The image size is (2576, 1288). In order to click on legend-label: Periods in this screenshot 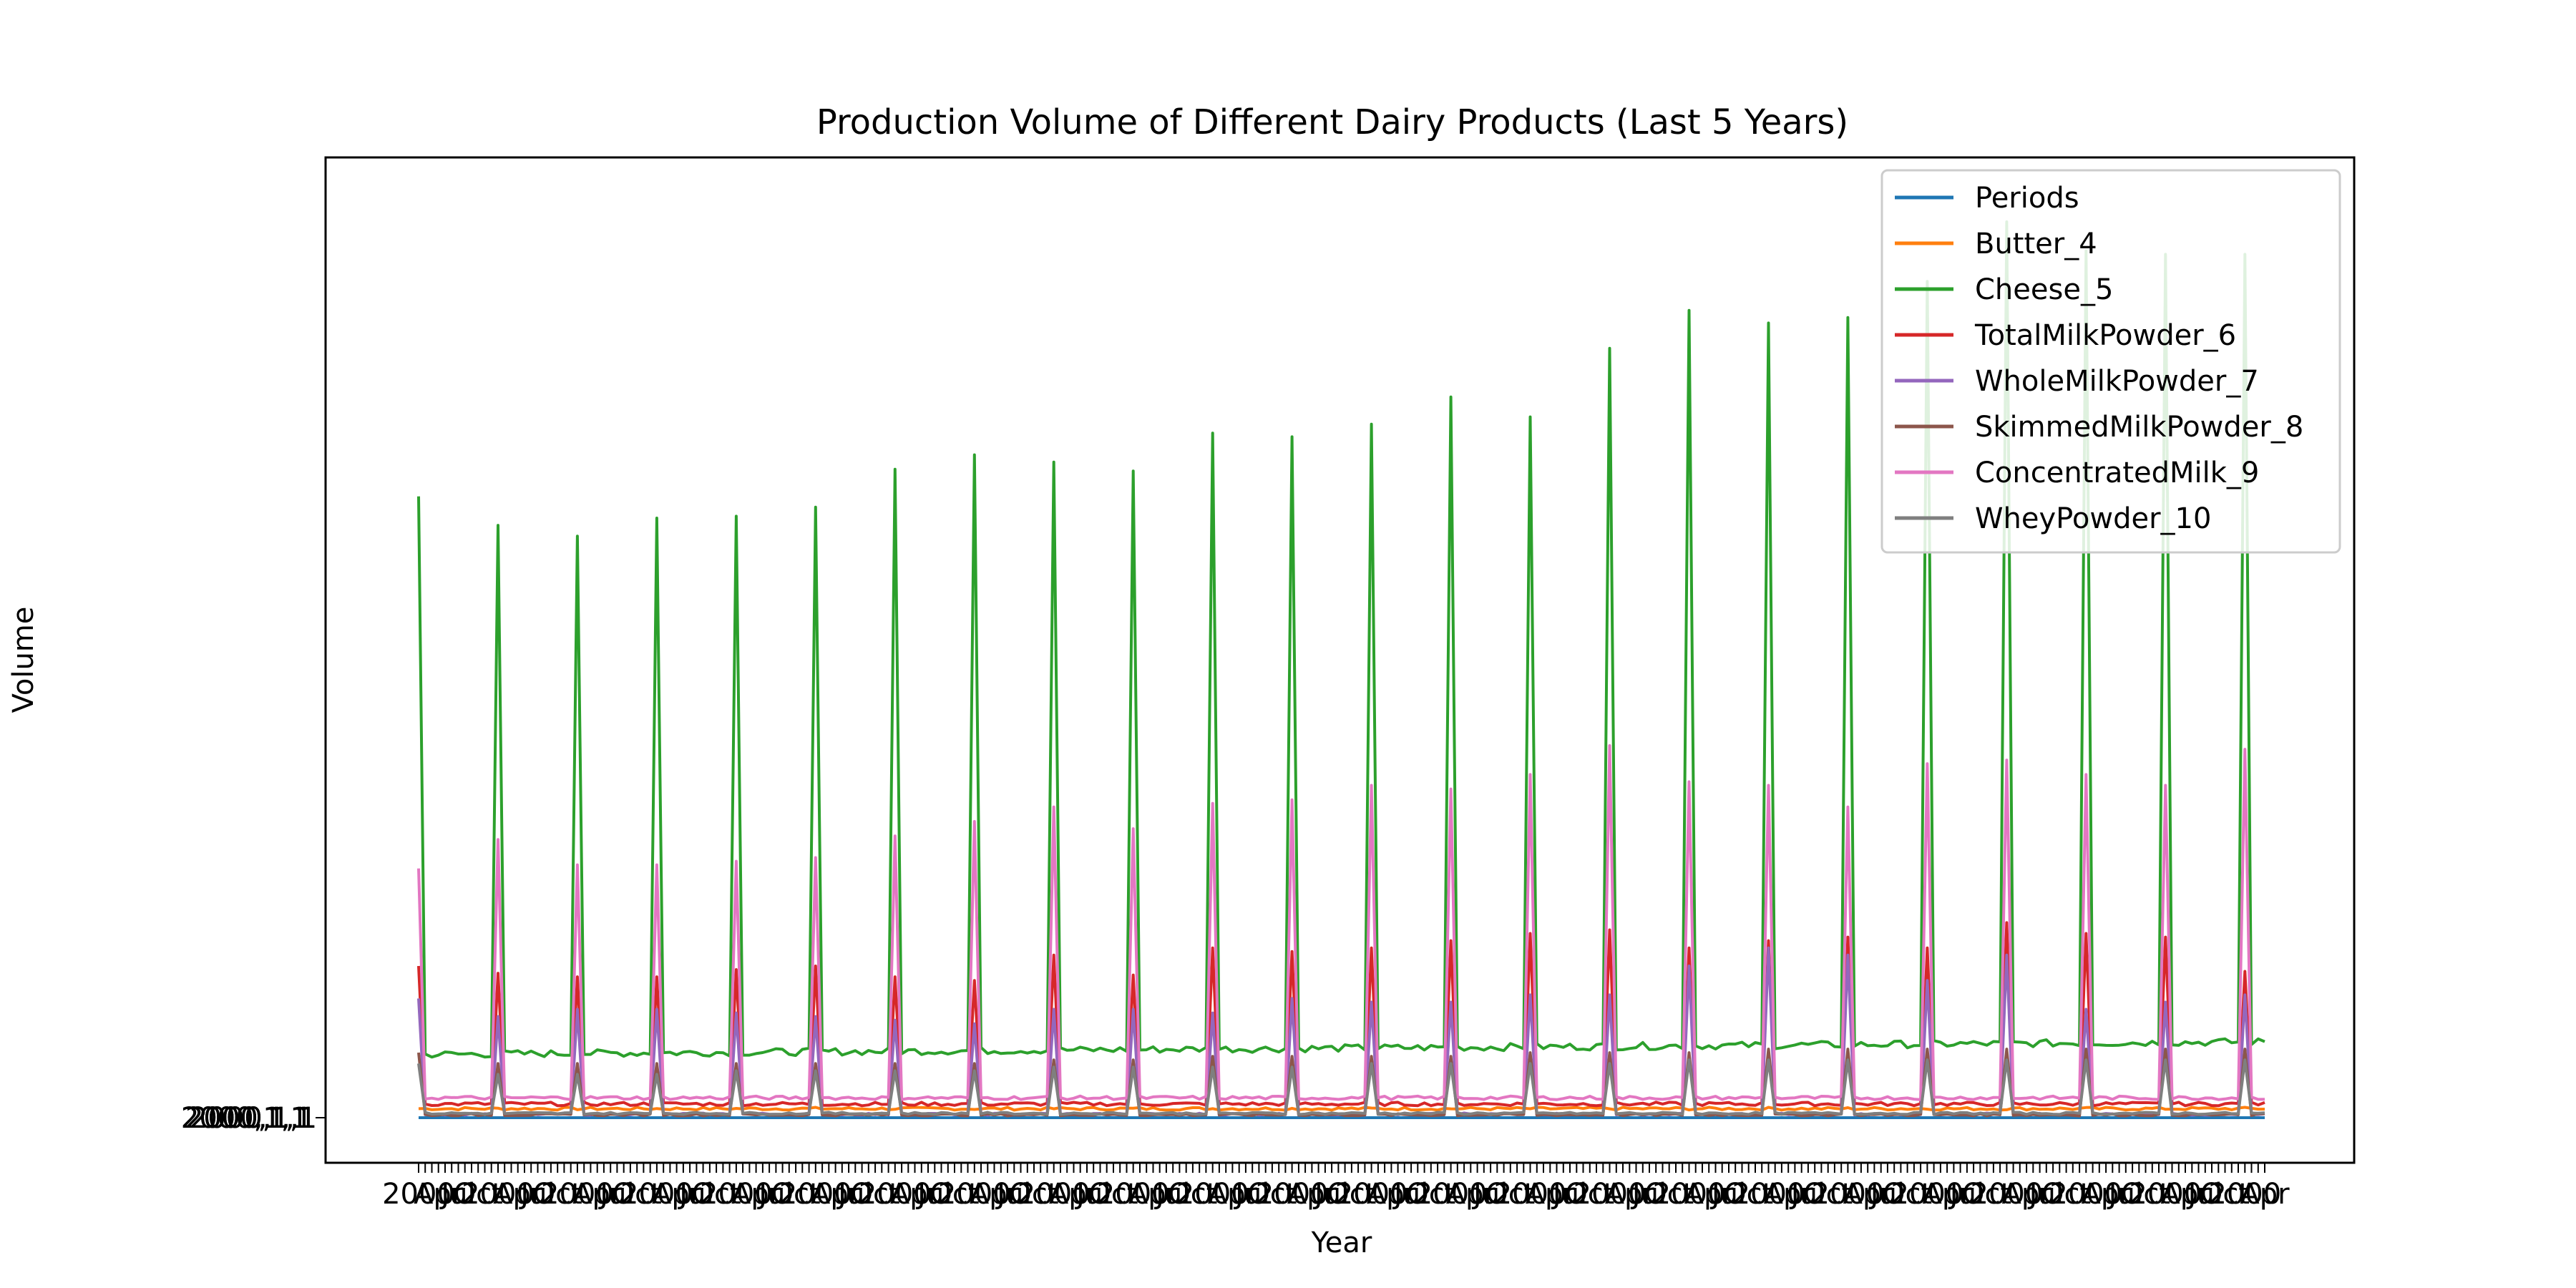, I will do `click(2027, 198)`.